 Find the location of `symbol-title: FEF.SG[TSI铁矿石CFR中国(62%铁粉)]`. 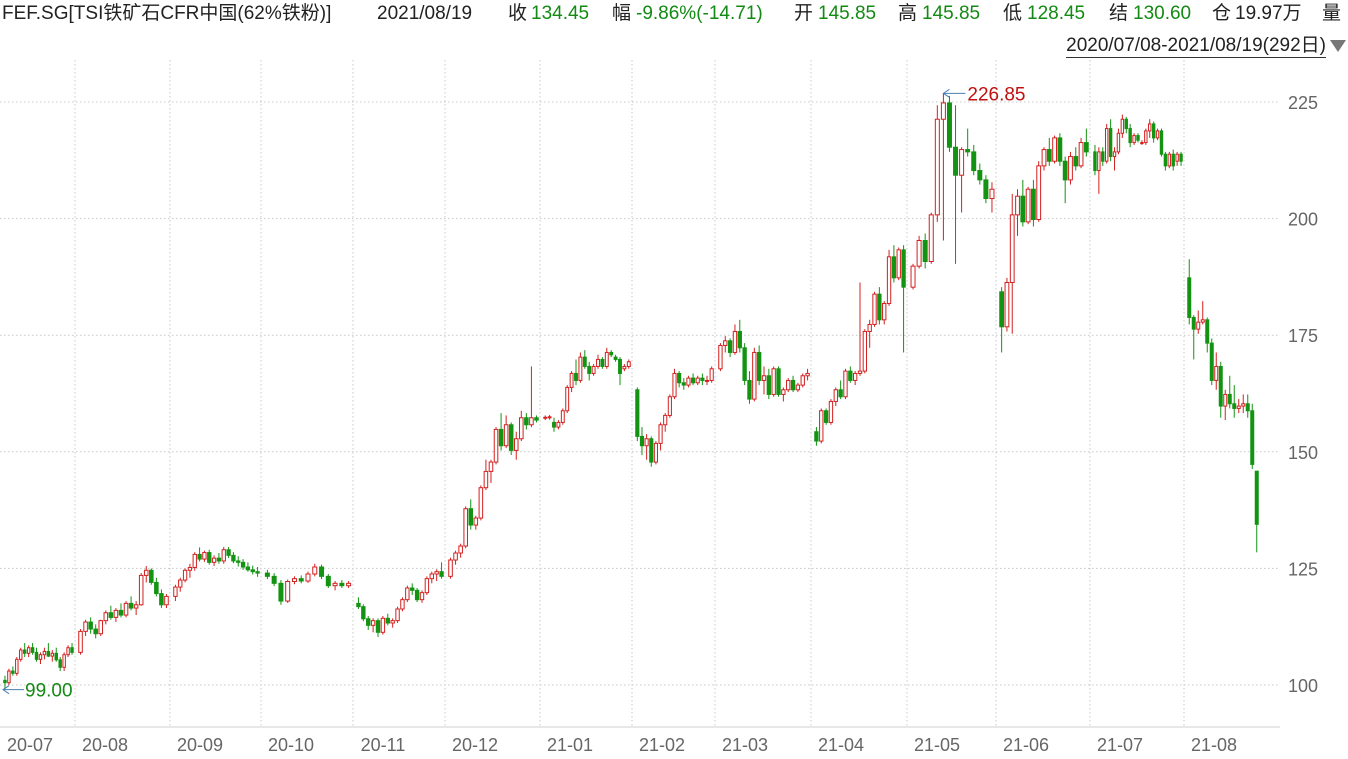

symbol-title: FEF.SG[TSI铁矿石CFR中国(62%铁粉)] is located at coordinates (167, 13).